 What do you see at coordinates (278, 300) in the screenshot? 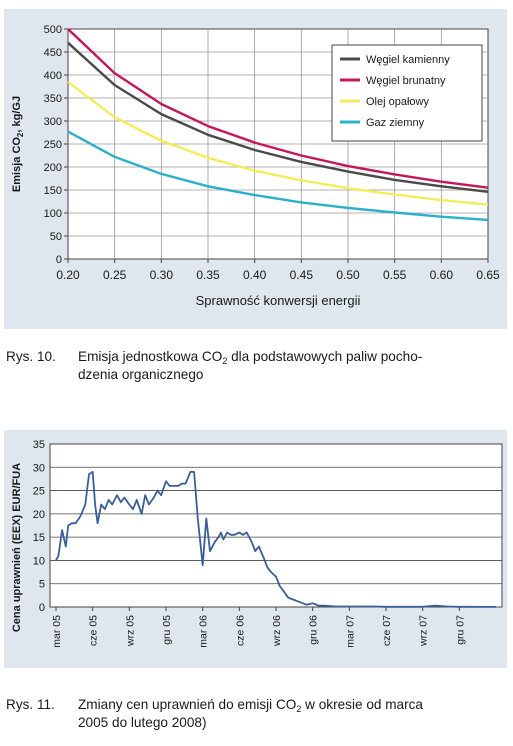
I see `x-axis-label: Sprawność konwersji energii` at bounding box center [278, 300].